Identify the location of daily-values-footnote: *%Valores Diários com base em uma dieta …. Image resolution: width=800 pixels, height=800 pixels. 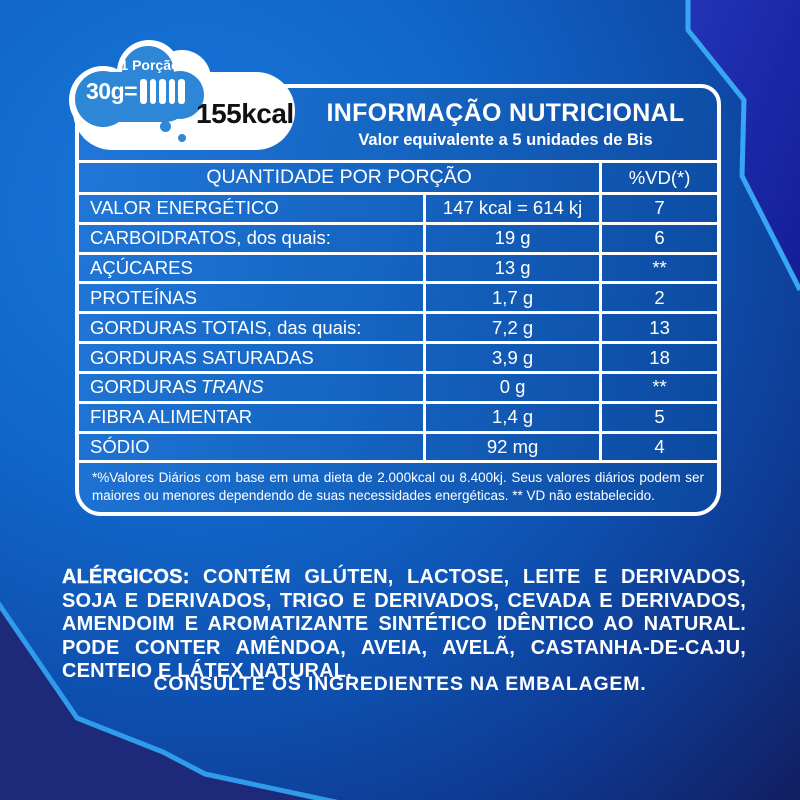
(398, 486).